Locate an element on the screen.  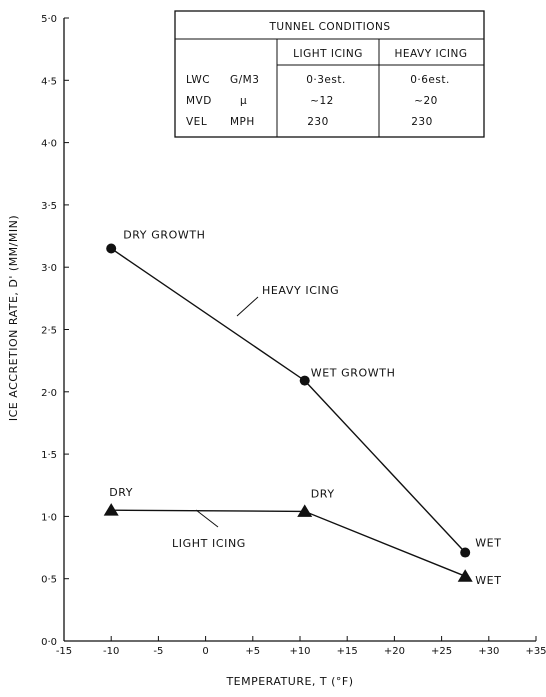
y-ticks: 0·0 0·5 1·0 1·5 2·0 2·5 3·0 3·5 4·0 4·5 5·0 is located at coordinates (55, 331).